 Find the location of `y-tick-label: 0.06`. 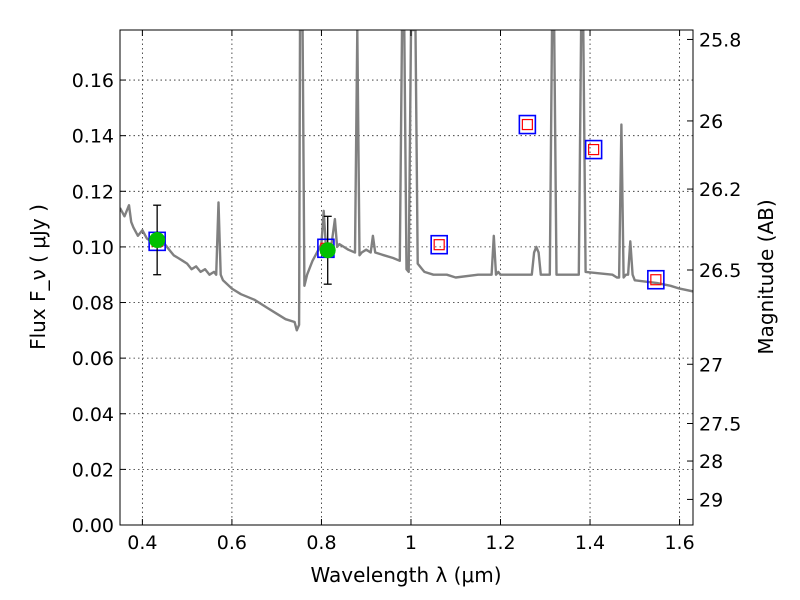

y-tick-label: 0.06 is located at coordinates (93, 359).